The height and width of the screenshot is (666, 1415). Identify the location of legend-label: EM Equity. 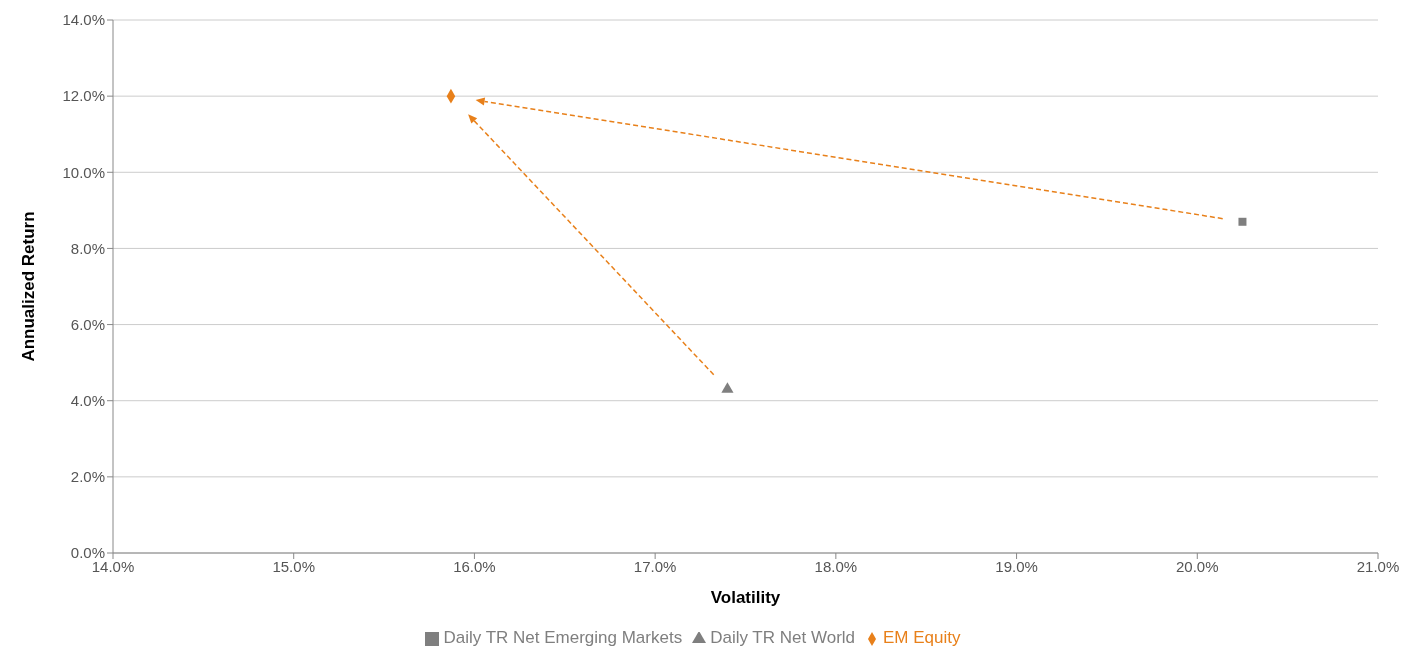
(922, 637).